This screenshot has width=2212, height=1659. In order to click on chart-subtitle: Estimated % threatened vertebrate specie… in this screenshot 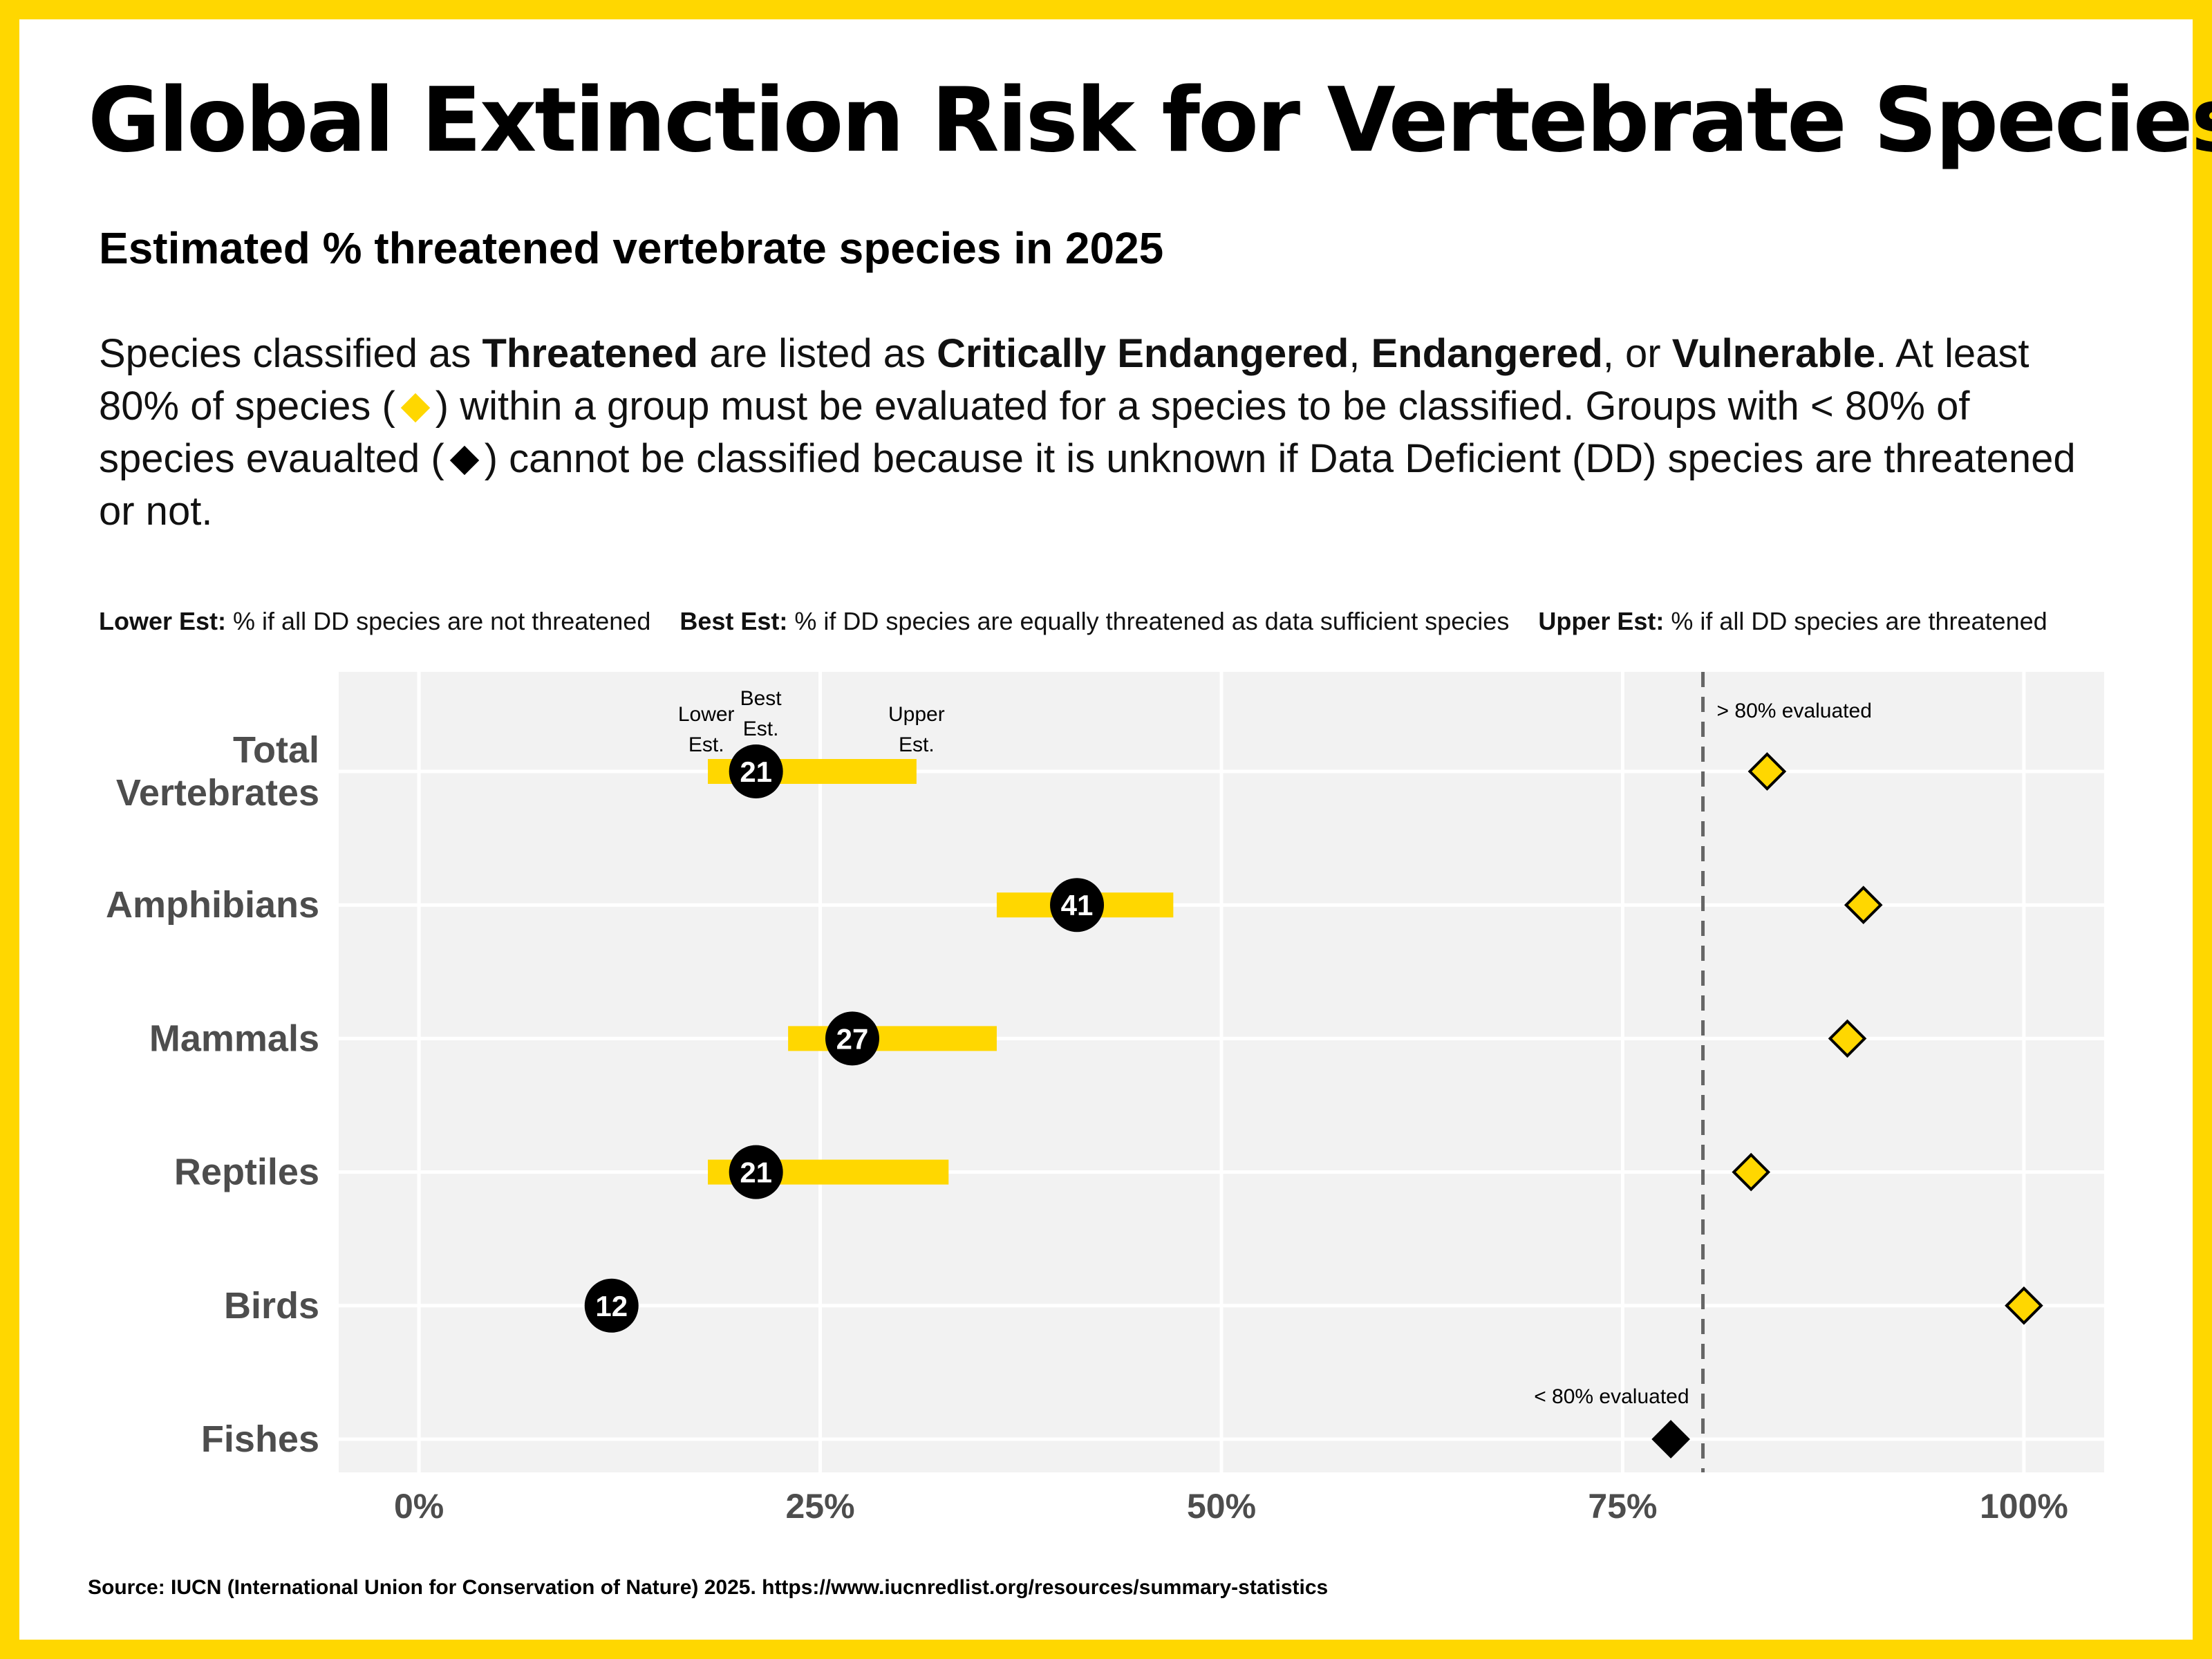, I will do `click(631, 248)`.